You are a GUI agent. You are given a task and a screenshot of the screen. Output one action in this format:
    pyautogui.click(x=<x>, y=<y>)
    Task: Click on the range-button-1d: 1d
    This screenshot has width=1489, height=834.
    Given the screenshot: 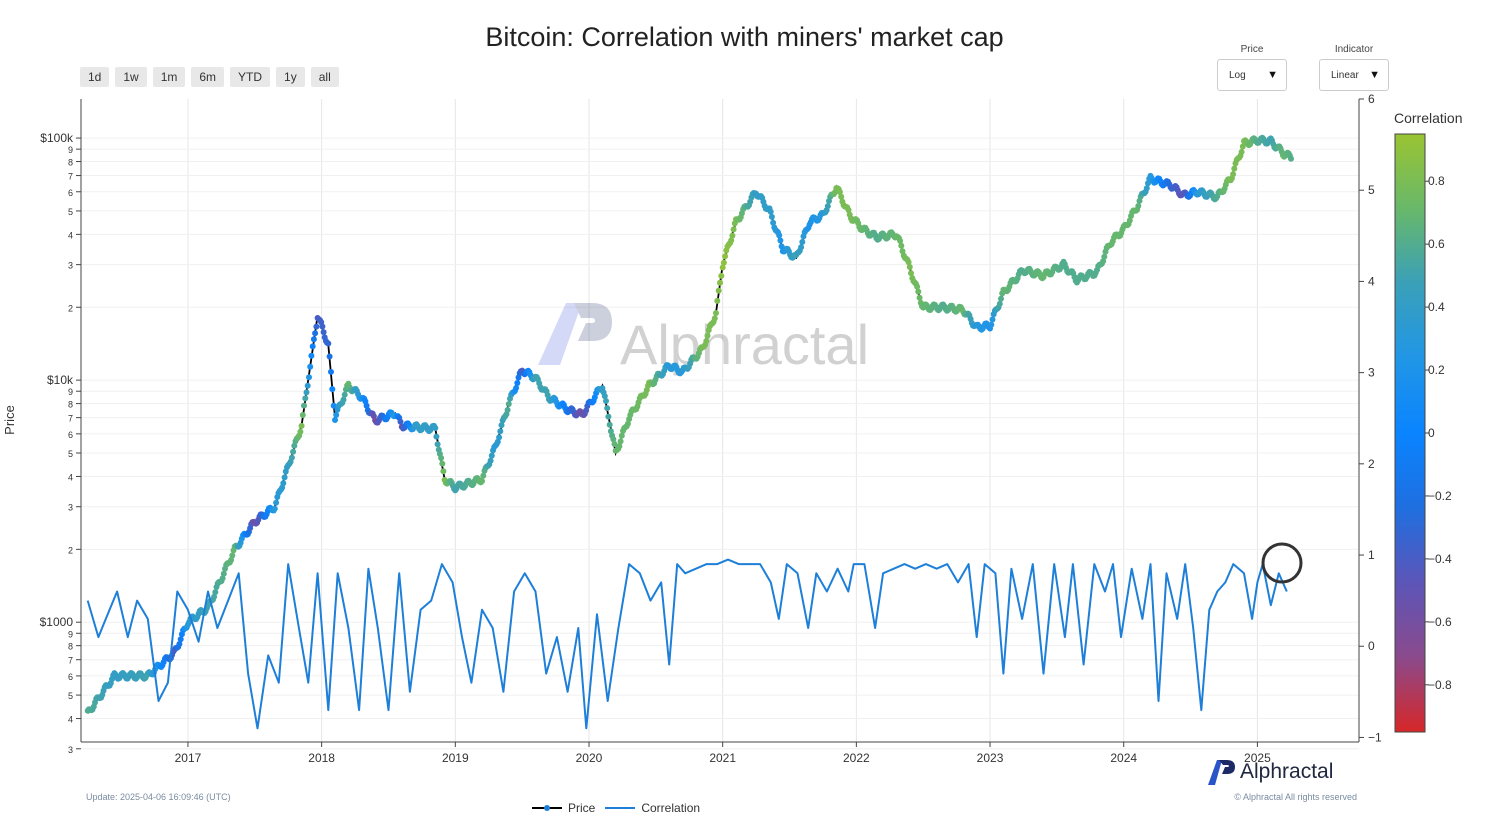 What is the action you would take?
    pyautogui.click(x=95, y=77)
    